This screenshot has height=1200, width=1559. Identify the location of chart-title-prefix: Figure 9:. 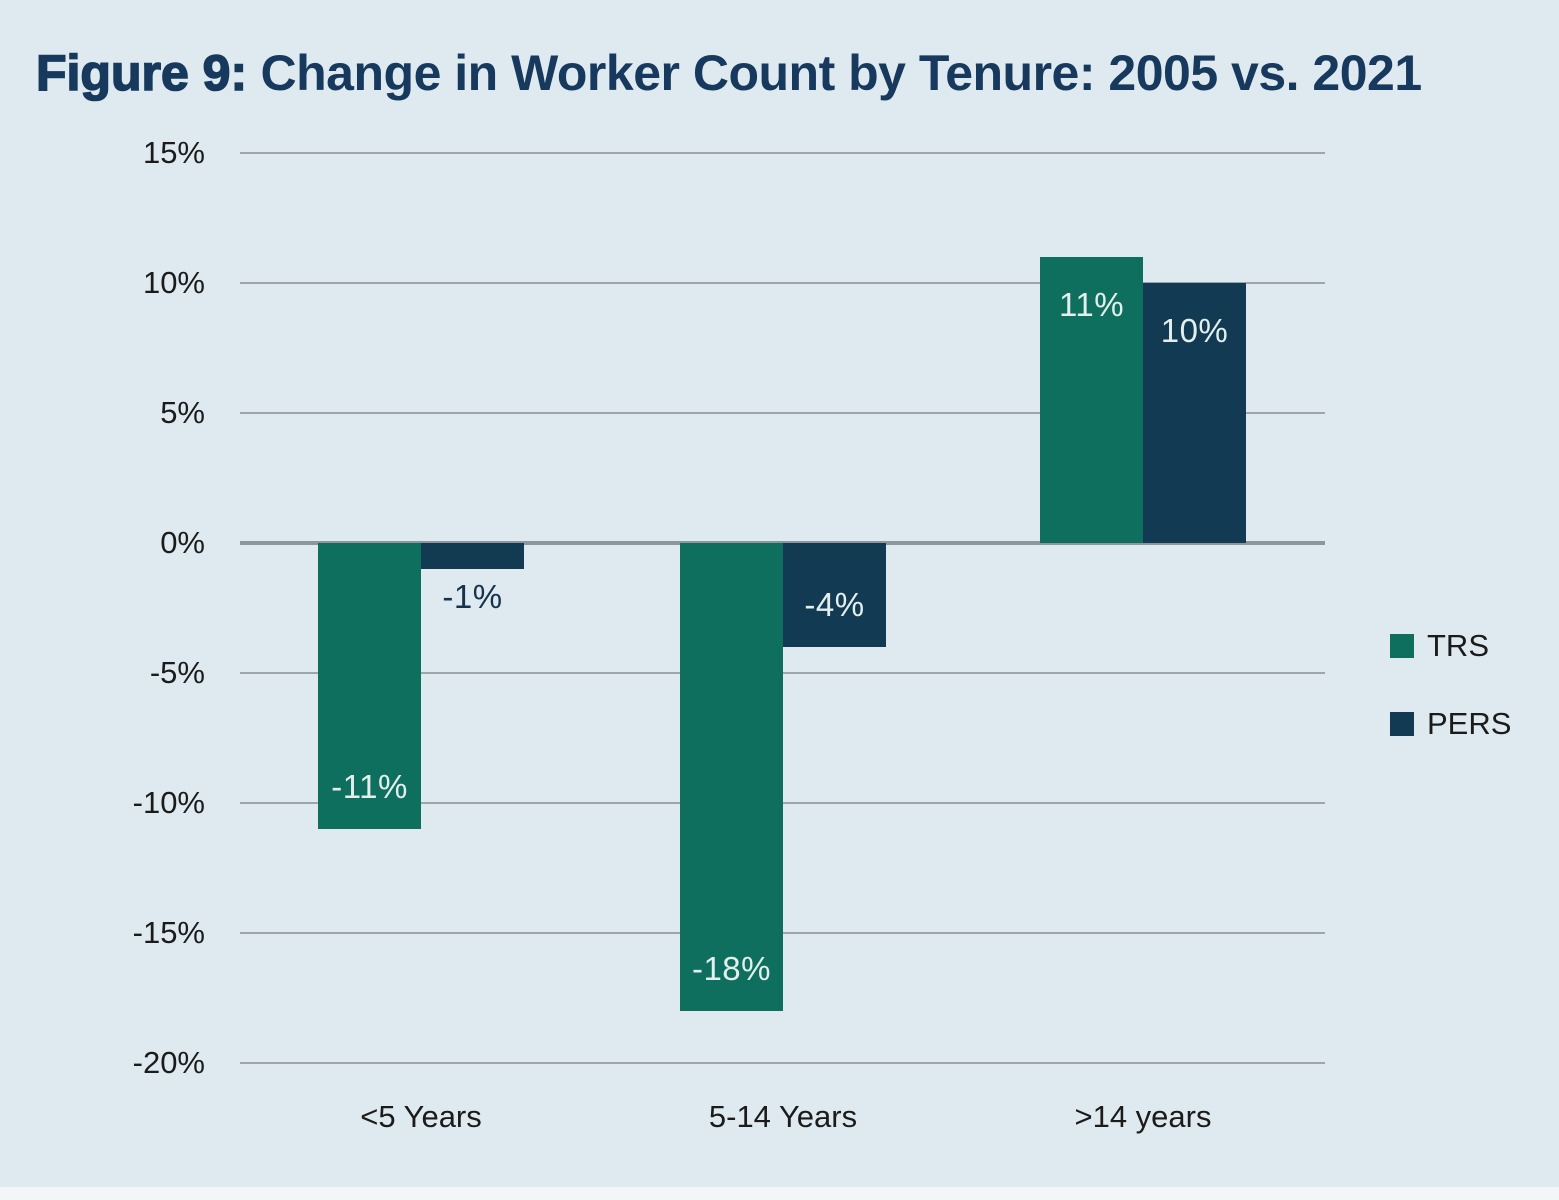
(141, 73).